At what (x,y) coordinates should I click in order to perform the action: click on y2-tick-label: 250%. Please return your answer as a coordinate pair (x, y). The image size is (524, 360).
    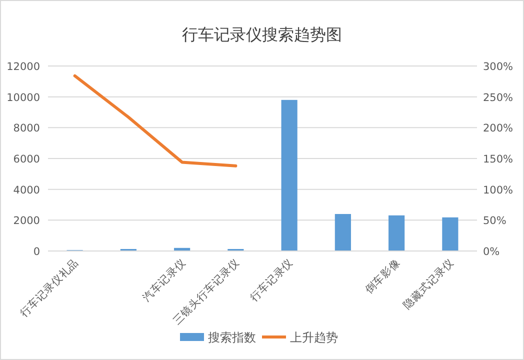
    Looking at the image, I should click on (498, 98).